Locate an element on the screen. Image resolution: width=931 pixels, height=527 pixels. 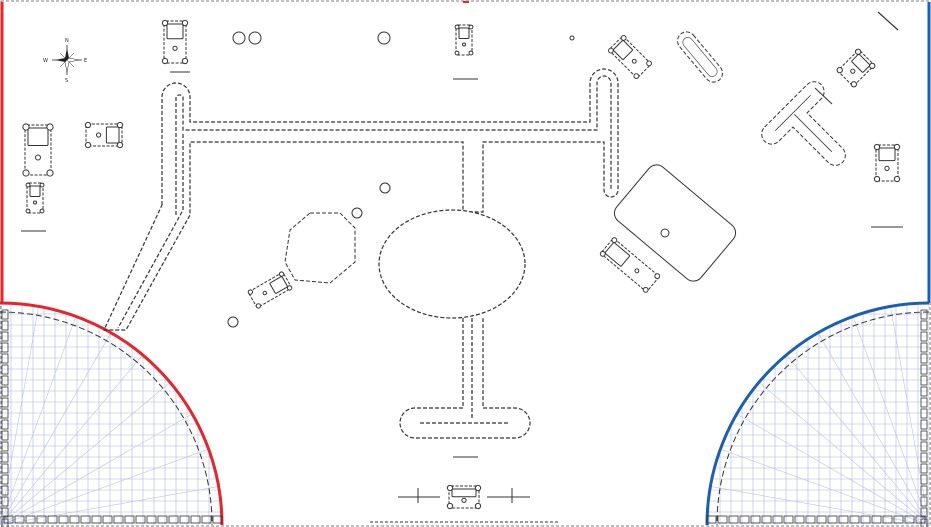
red-base-dashed-rim is located at coordinates (106, 418).